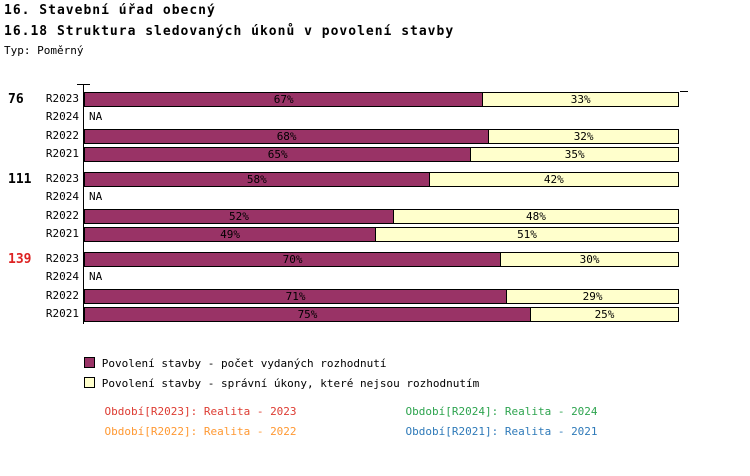 This screenshot has height=476, width=750. I want to click on chart-type-label: Typ: Poměrný, so click(44, 50).